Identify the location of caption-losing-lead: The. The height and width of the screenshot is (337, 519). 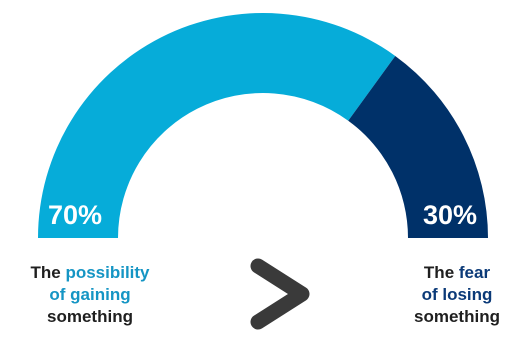
(439, 272).